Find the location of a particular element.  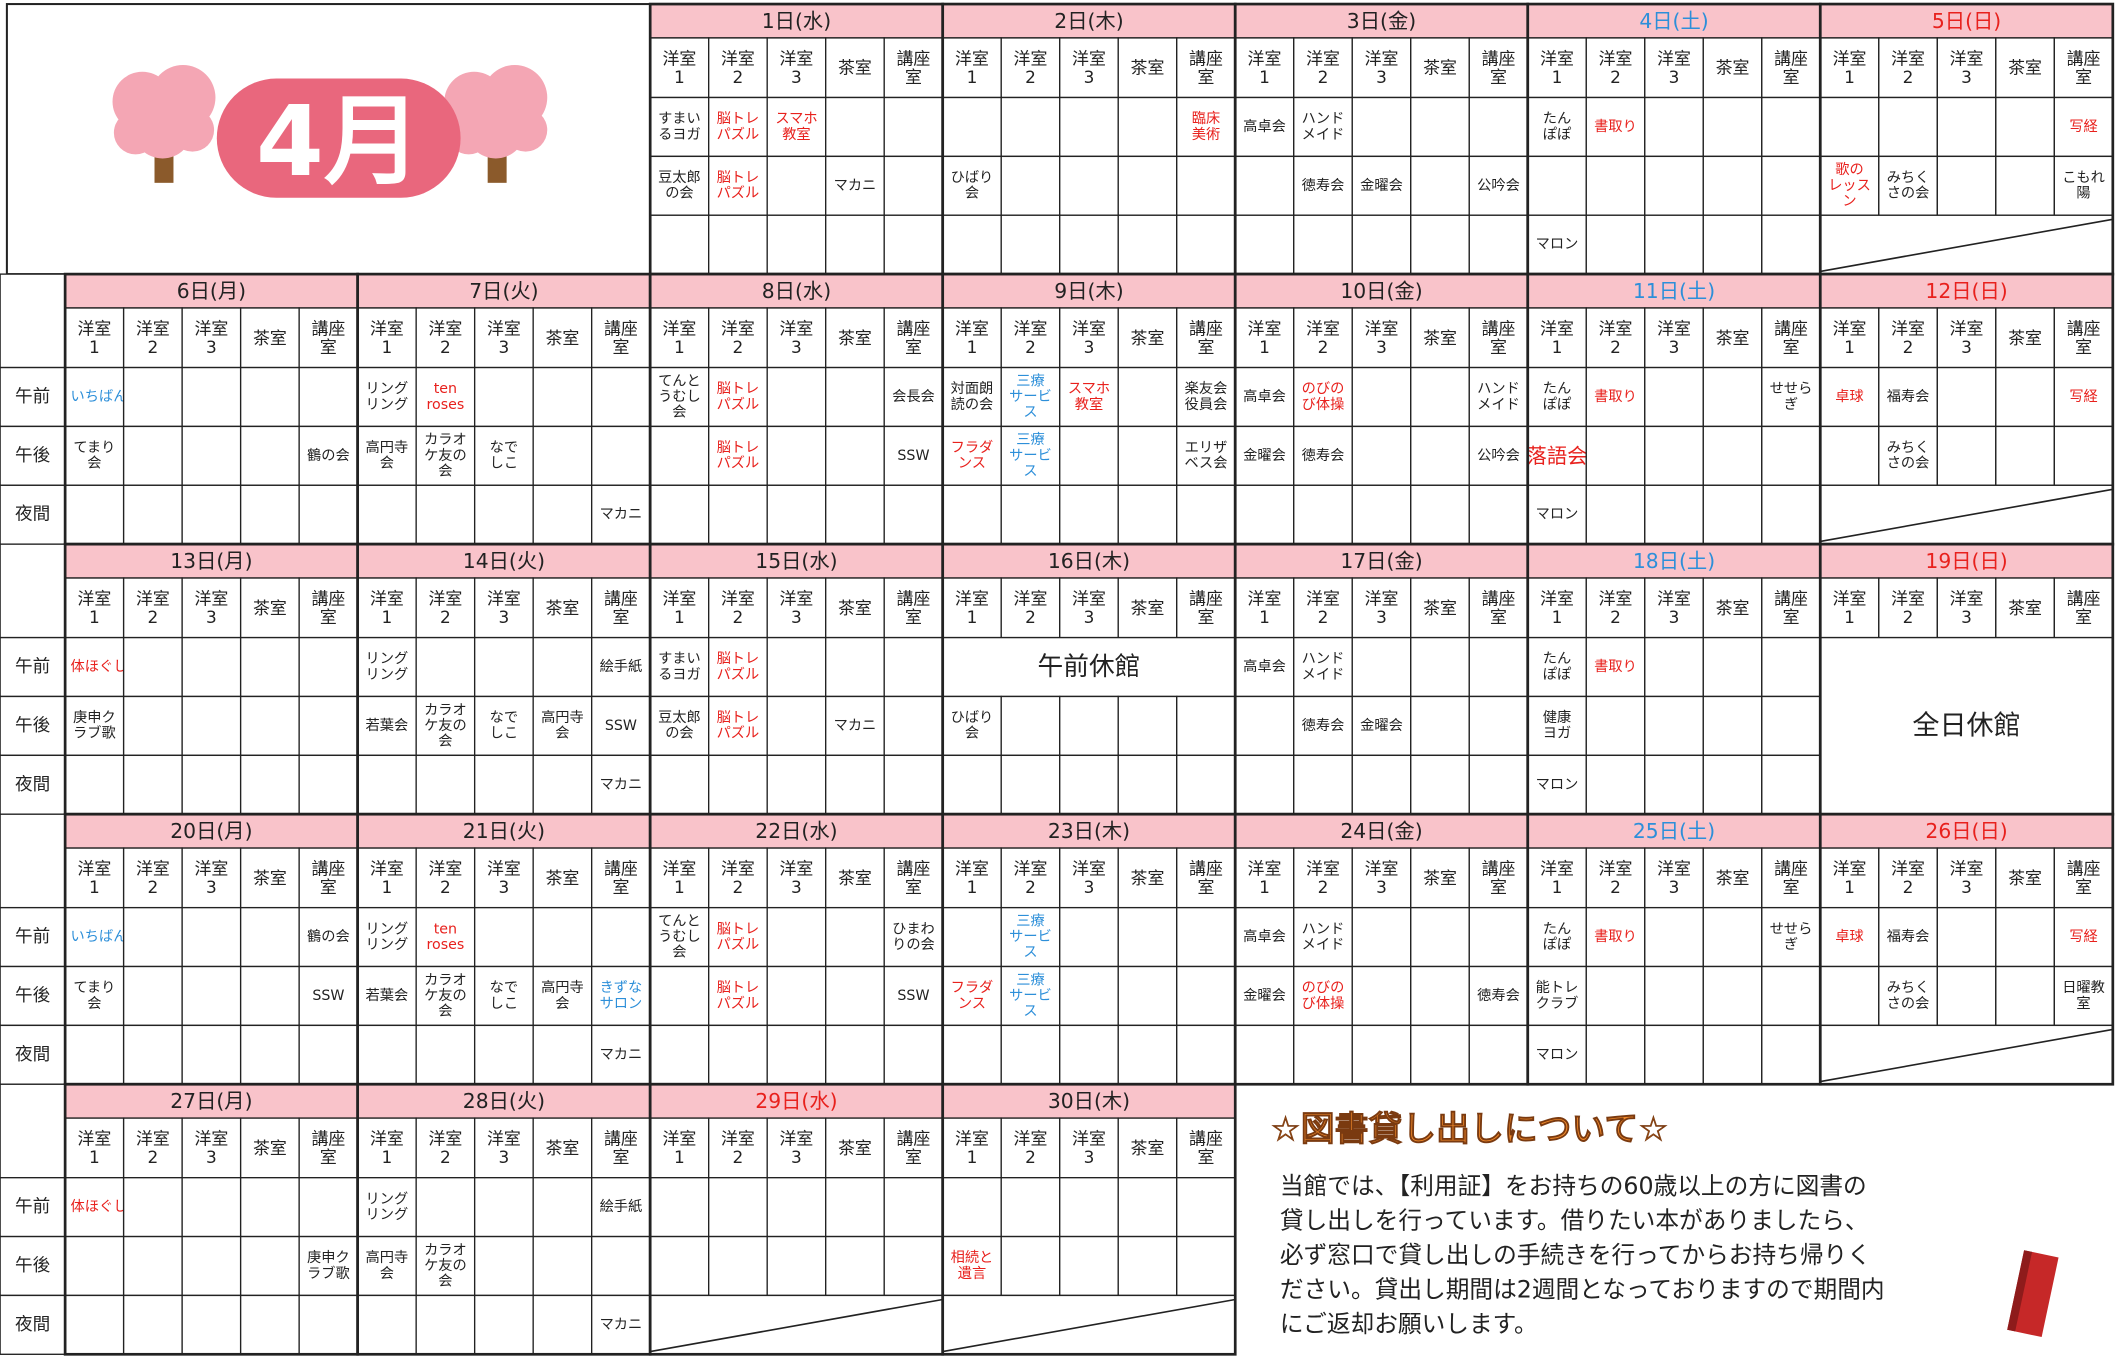

room-label: 3 is located at coordinates (1966, 617).